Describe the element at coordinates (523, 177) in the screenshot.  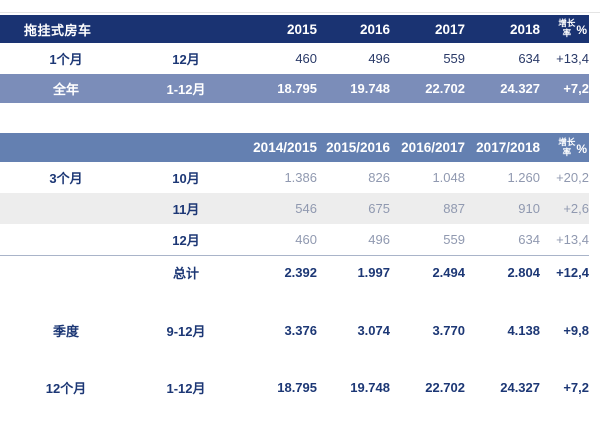
I see `value-cell-col4: 1.260` at that location.